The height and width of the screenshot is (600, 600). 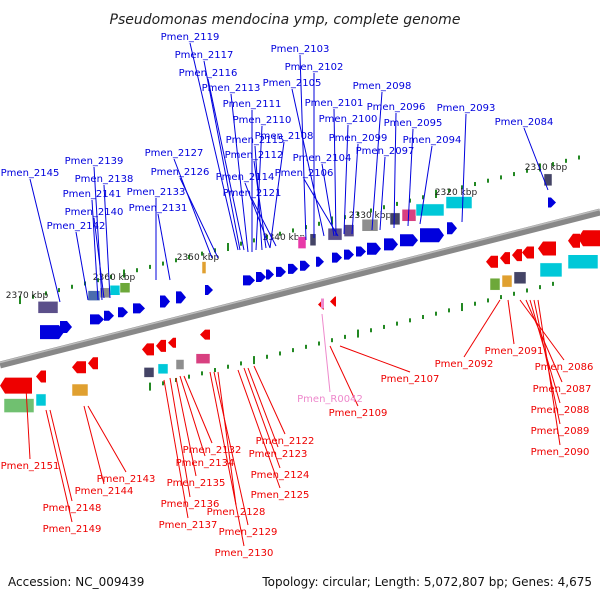 What do you see at coordinates (322, 158) in the screenshot?
I see `forward-gene-label: Pmen_2104` at bounding box center [322, 158].